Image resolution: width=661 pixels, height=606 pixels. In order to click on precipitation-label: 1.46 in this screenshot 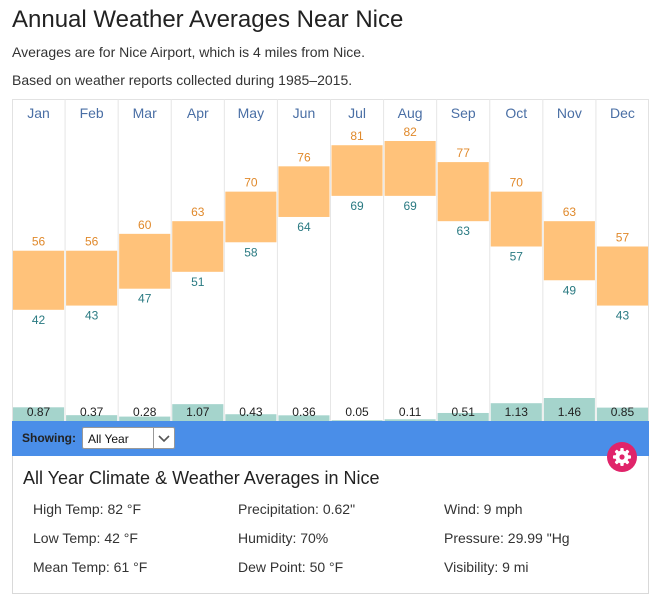, I will do `click(570, 412)`.